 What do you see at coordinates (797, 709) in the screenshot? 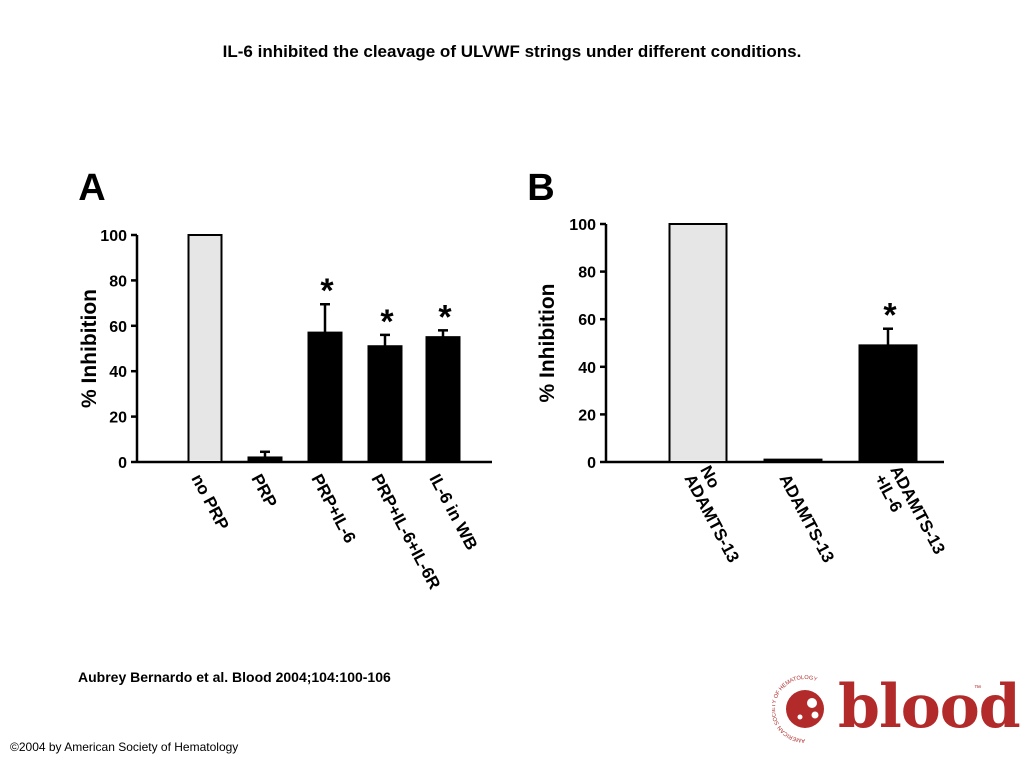
I see `ash-seal-icon: AMERICAN SOCIETY OF HEMATOLOGY` at bounding box center [797, 709].